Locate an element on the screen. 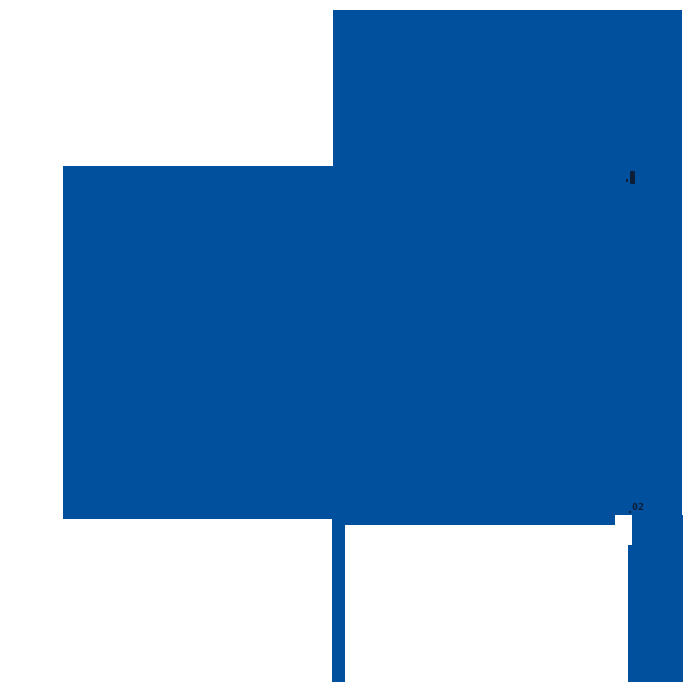  tiny-glyph-artifact-top-dot-icon is located at coordinates (627, 180).